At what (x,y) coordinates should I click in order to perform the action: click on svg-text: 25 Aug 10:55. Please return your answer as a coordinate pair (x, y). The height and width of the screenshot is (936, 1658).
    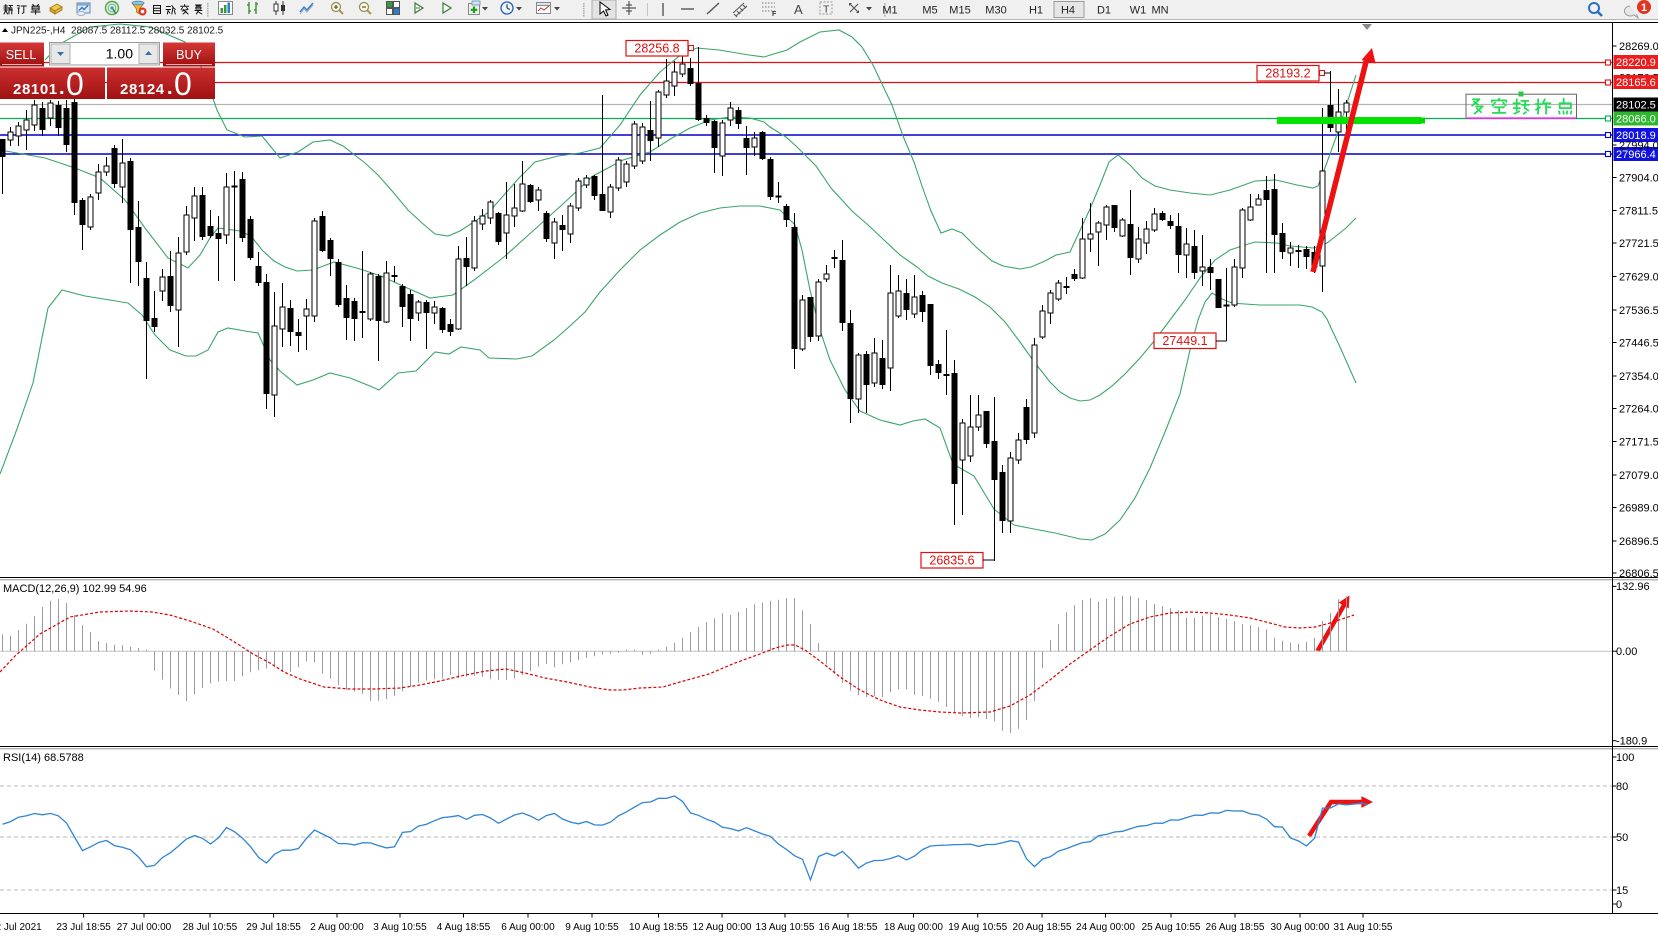
    Looking at the image, I should click on (1171, 927).